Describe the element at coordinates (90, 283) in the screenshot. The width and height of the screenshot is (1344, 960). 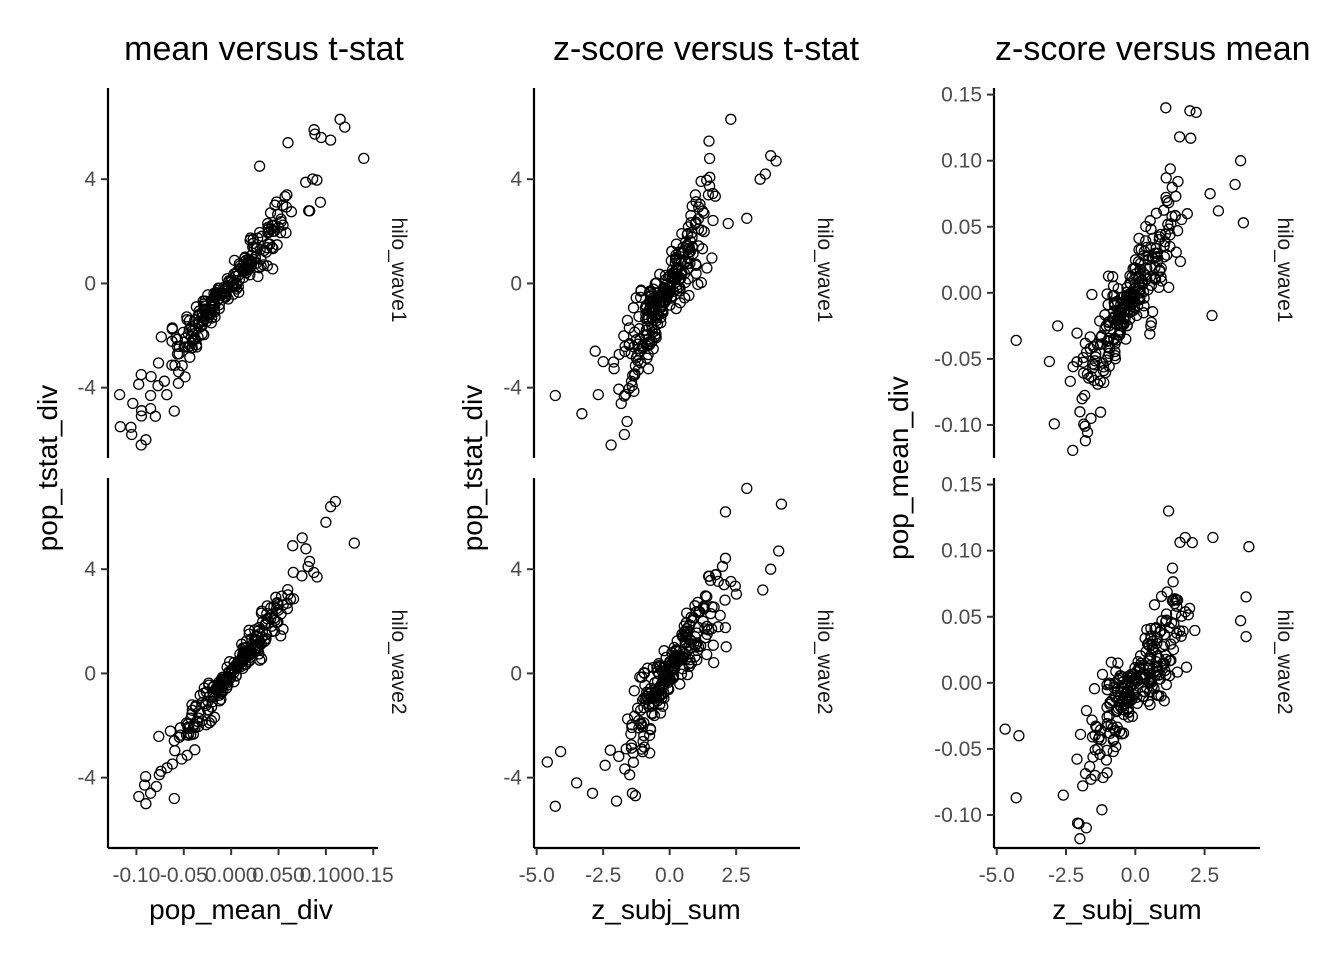
I see `y-tick-label: 0` at that location.